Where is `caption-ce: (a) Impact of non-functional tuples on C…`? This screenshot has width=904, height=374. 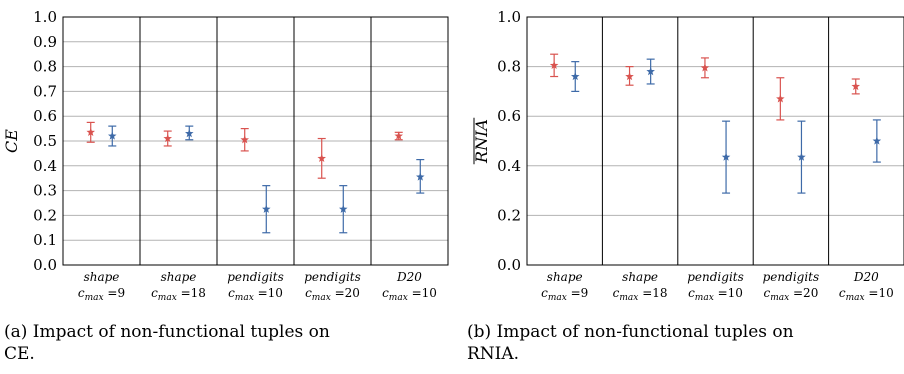
caption-ce: (a) Impact of non-functional tuples on C… is located at coordinates (167, 343).